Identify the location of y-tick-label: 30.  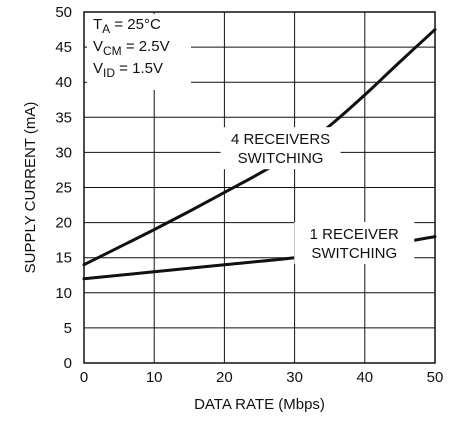
(63, 152).